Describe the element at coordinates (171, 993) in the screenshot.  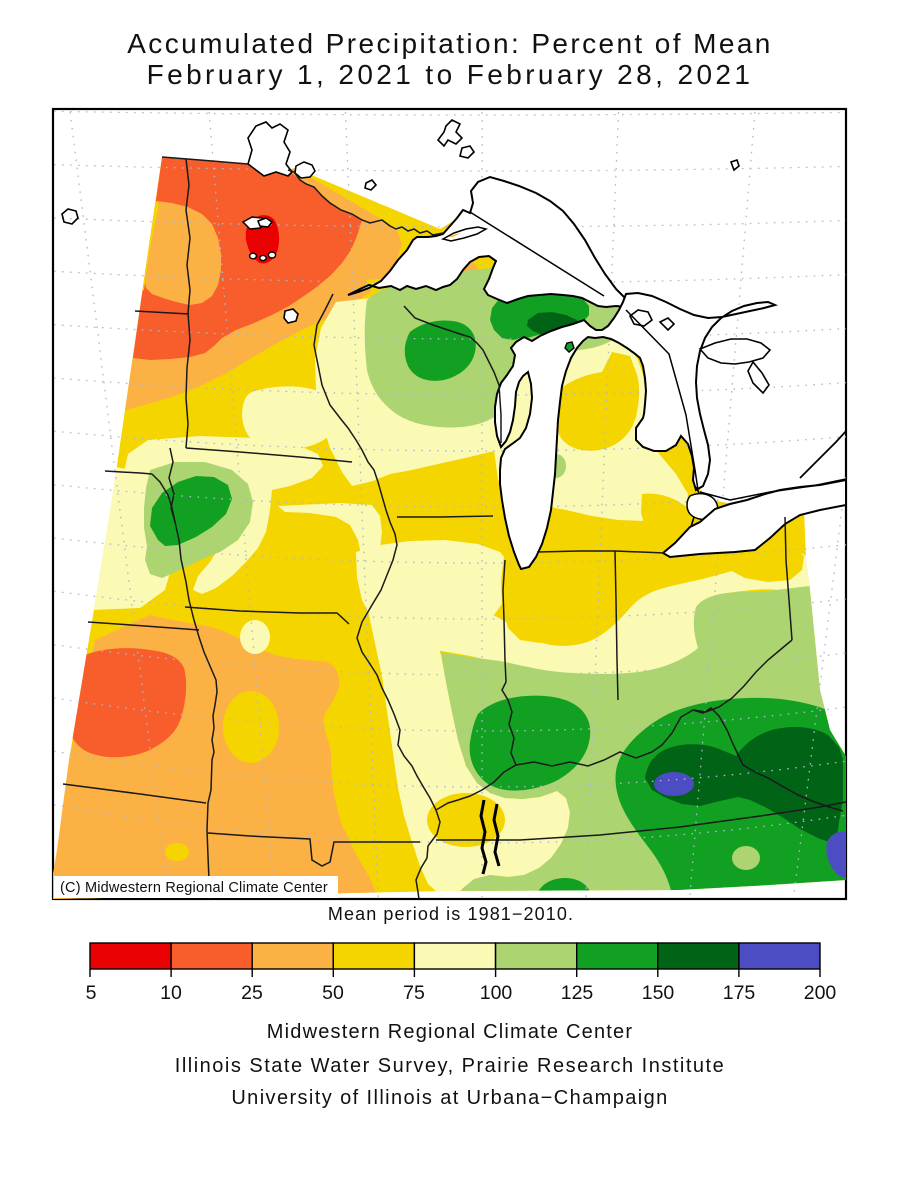
I see `svg-text: 10` at that location.